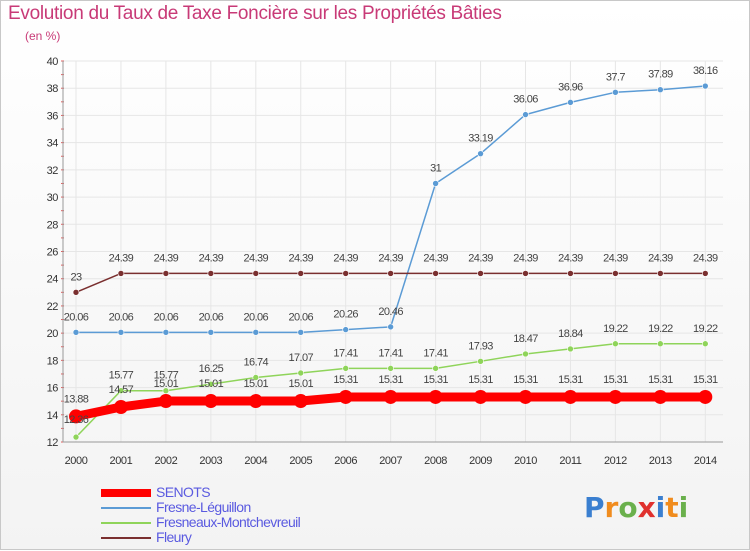 This screenshot has width=750, height=551. I want to click on x-tick-label: 2011, so click(570, 461).